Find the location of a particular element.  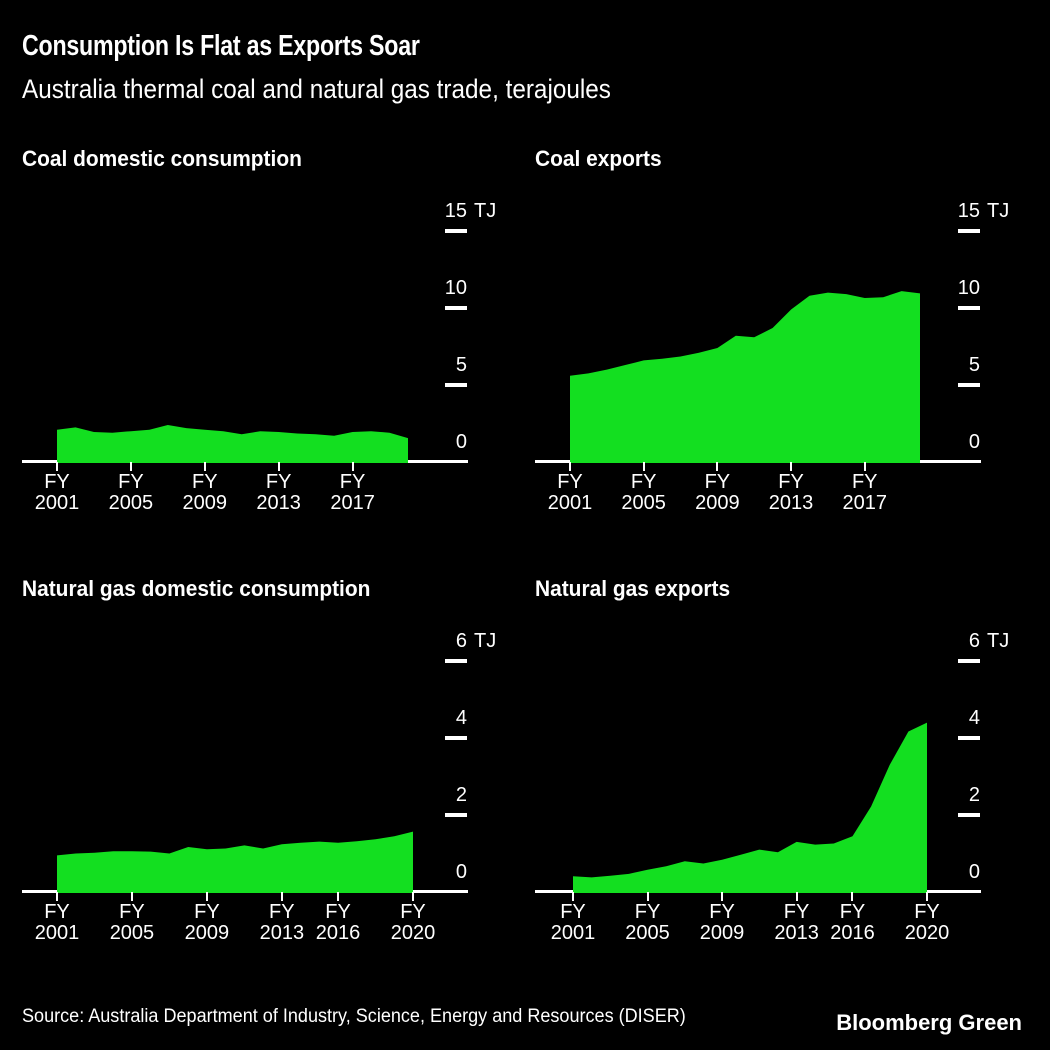

panel-title: Coal exports is located at coordinates (598, 158).